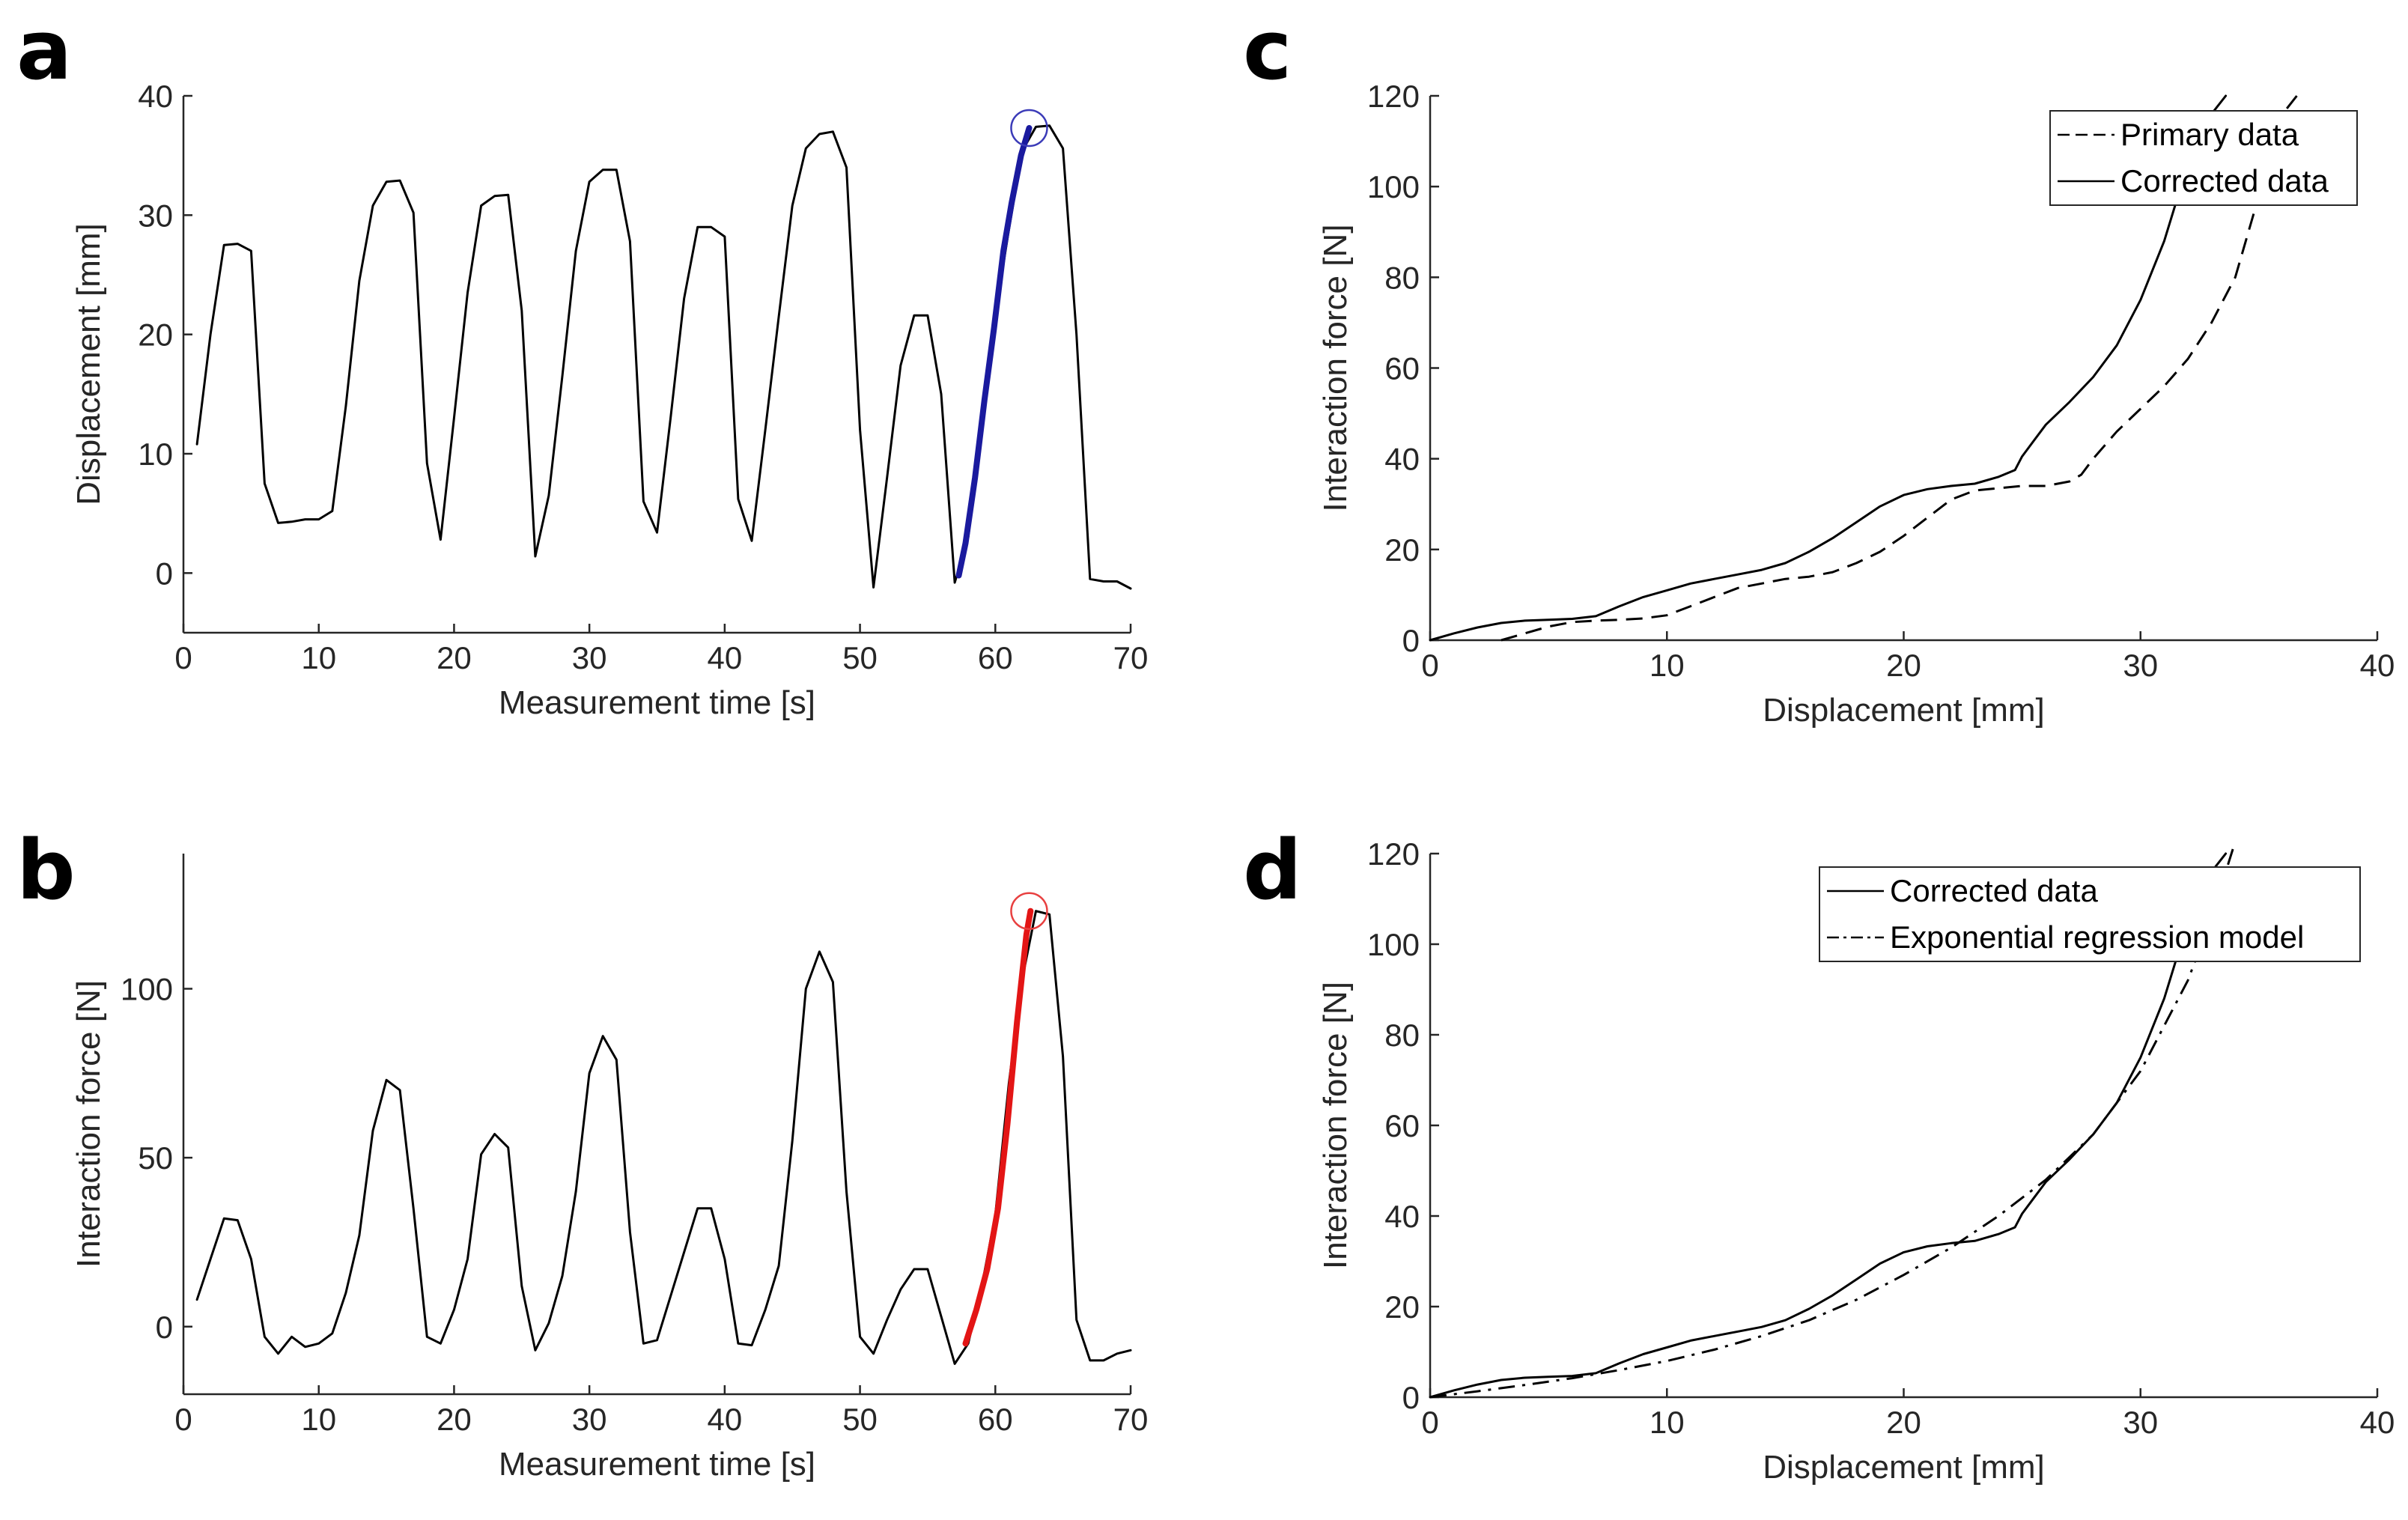 The width and height of the screenshot is (2408, 1520). I want to click on panel-letter: b, so click(46, 870).